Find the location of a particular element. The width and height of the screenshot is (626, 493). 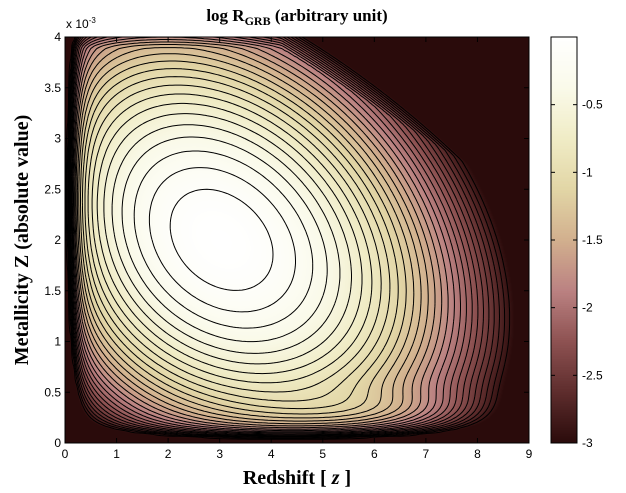

colorbar-tick-label: -3 is located at coordinates (587, 443).